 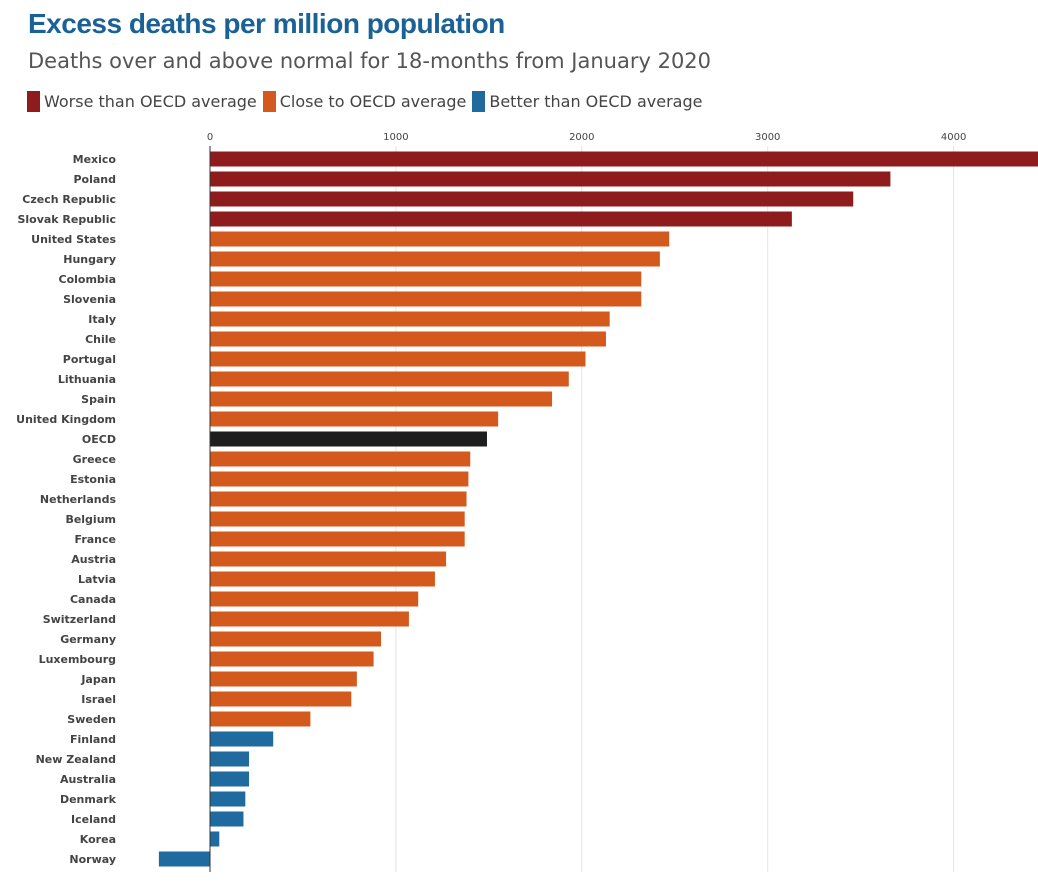 I want to click on legend-label-better: Better than OECD average, so click(x=596, y=101).